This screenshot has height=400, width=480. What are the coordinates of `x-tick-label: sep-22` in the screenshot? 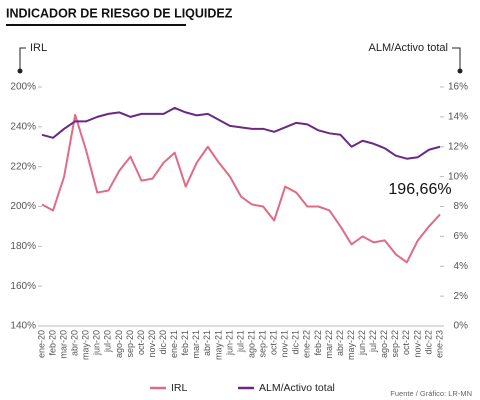 It's located at (395, 344).